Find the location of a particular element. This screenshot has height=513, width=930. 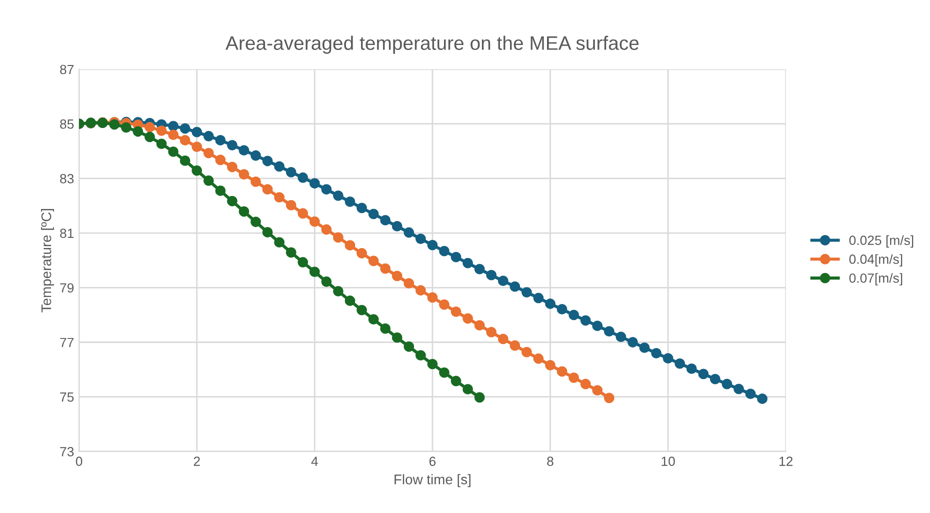

legend-label: 0.07[m/s] is located at coordinates (875, 279).